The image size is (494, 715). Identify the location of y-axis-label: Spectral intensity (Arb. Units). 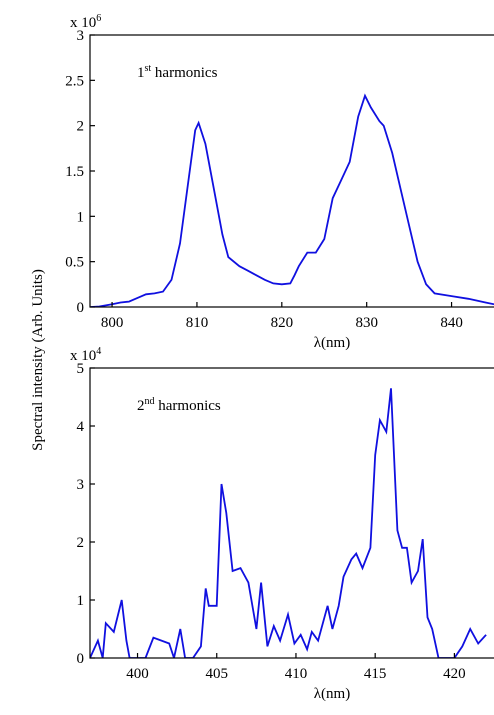
(38, 360).